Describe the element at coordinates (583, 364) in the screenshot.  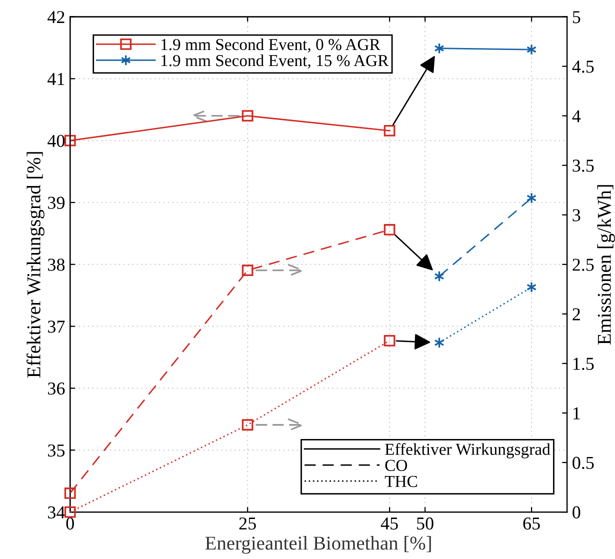
I see `y2-tick-label: 1.5` at that location.